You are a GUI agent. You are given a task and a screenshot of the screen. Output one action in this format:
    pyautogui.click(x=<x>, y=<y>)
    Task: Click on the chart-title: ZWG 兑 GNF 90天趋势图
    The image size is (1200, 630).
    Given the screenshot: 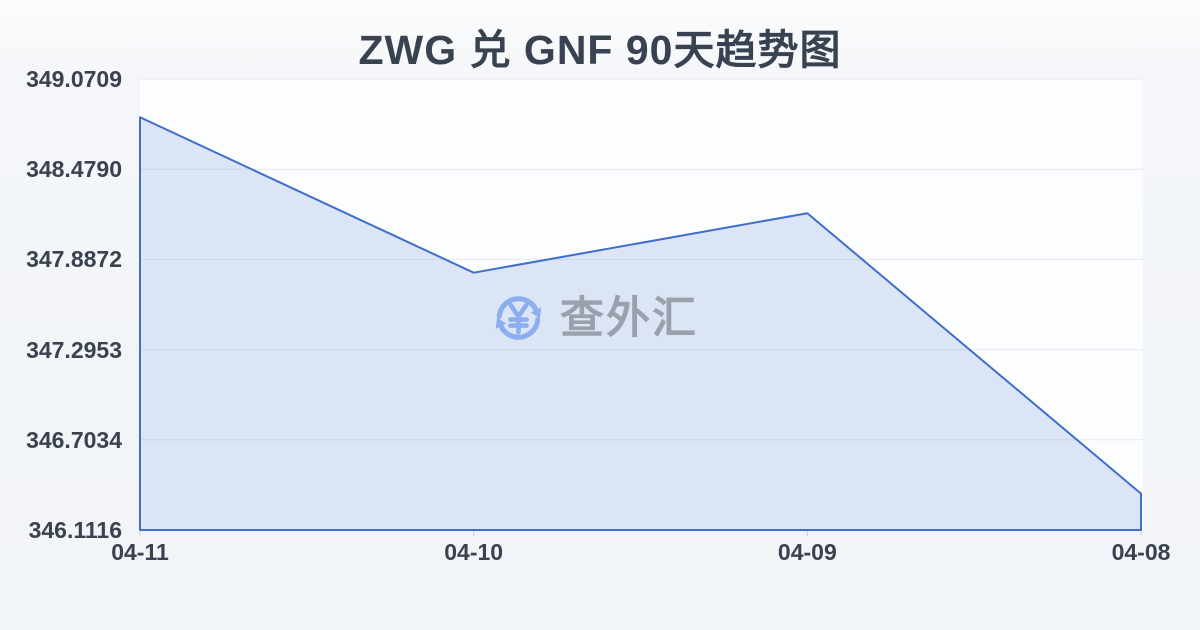 What is the action you would take?
    pyautogui.click(x=600, y=50)
    